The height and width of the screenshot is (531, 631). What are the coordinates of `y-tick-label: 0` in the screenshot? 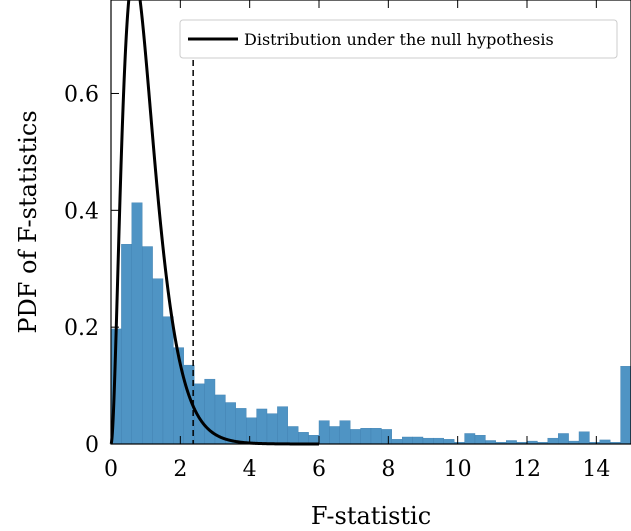 It's located at (92, 445).